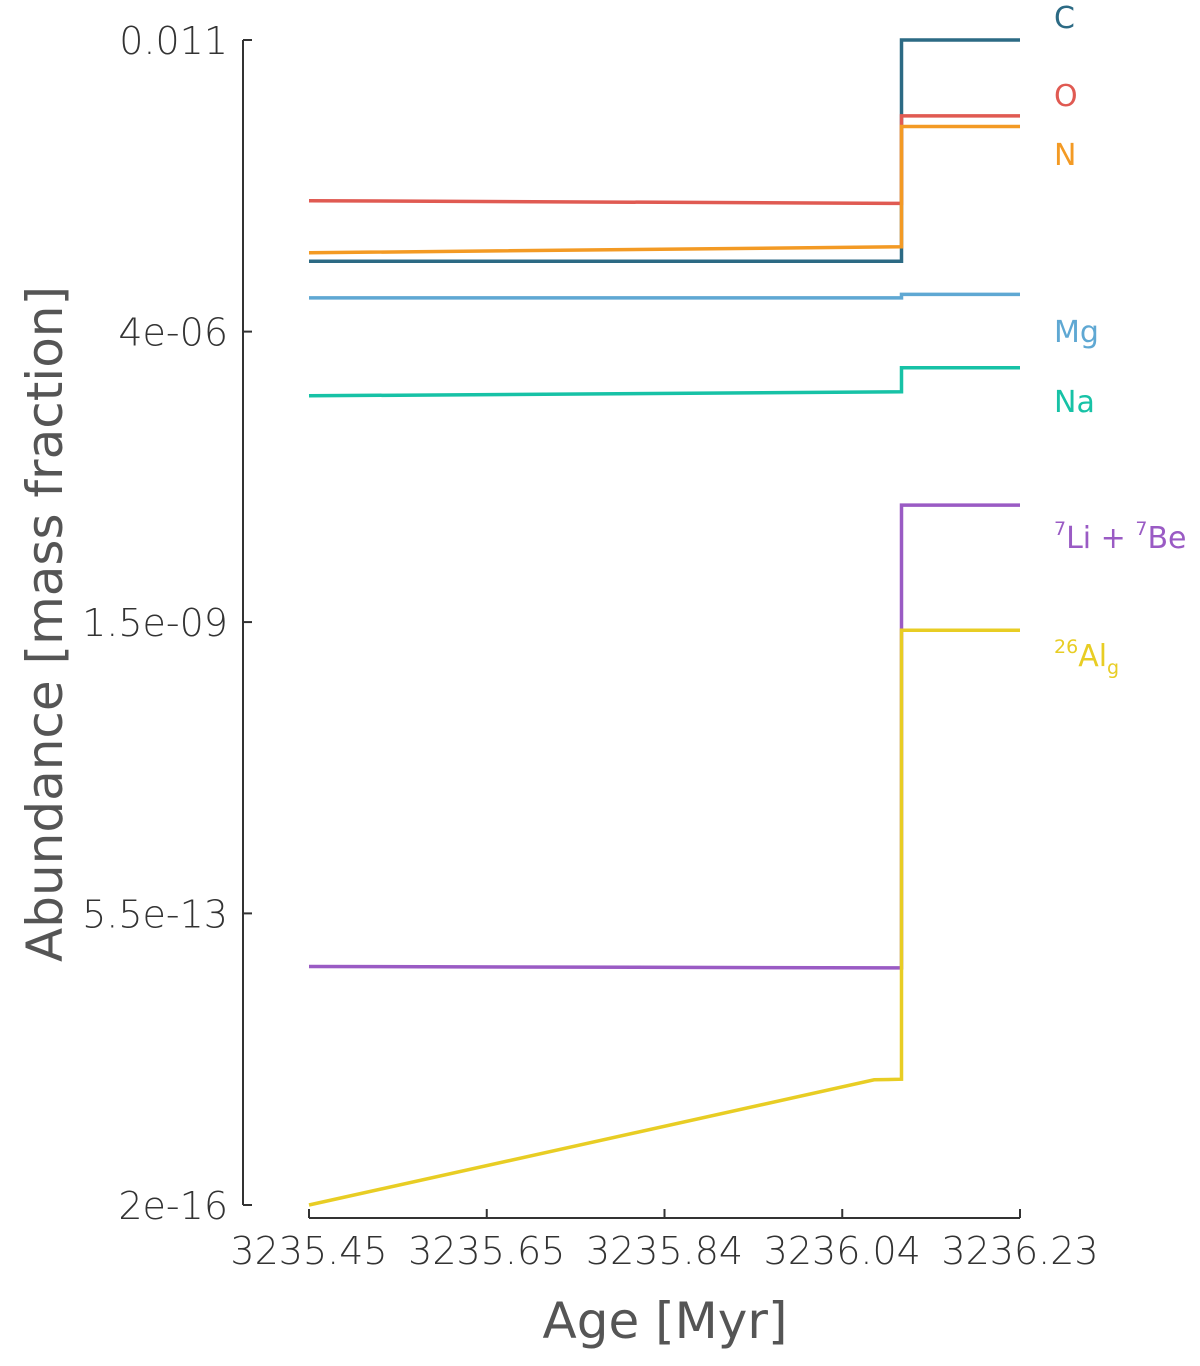  I want to click on series-line-mg, so click(664, 296).